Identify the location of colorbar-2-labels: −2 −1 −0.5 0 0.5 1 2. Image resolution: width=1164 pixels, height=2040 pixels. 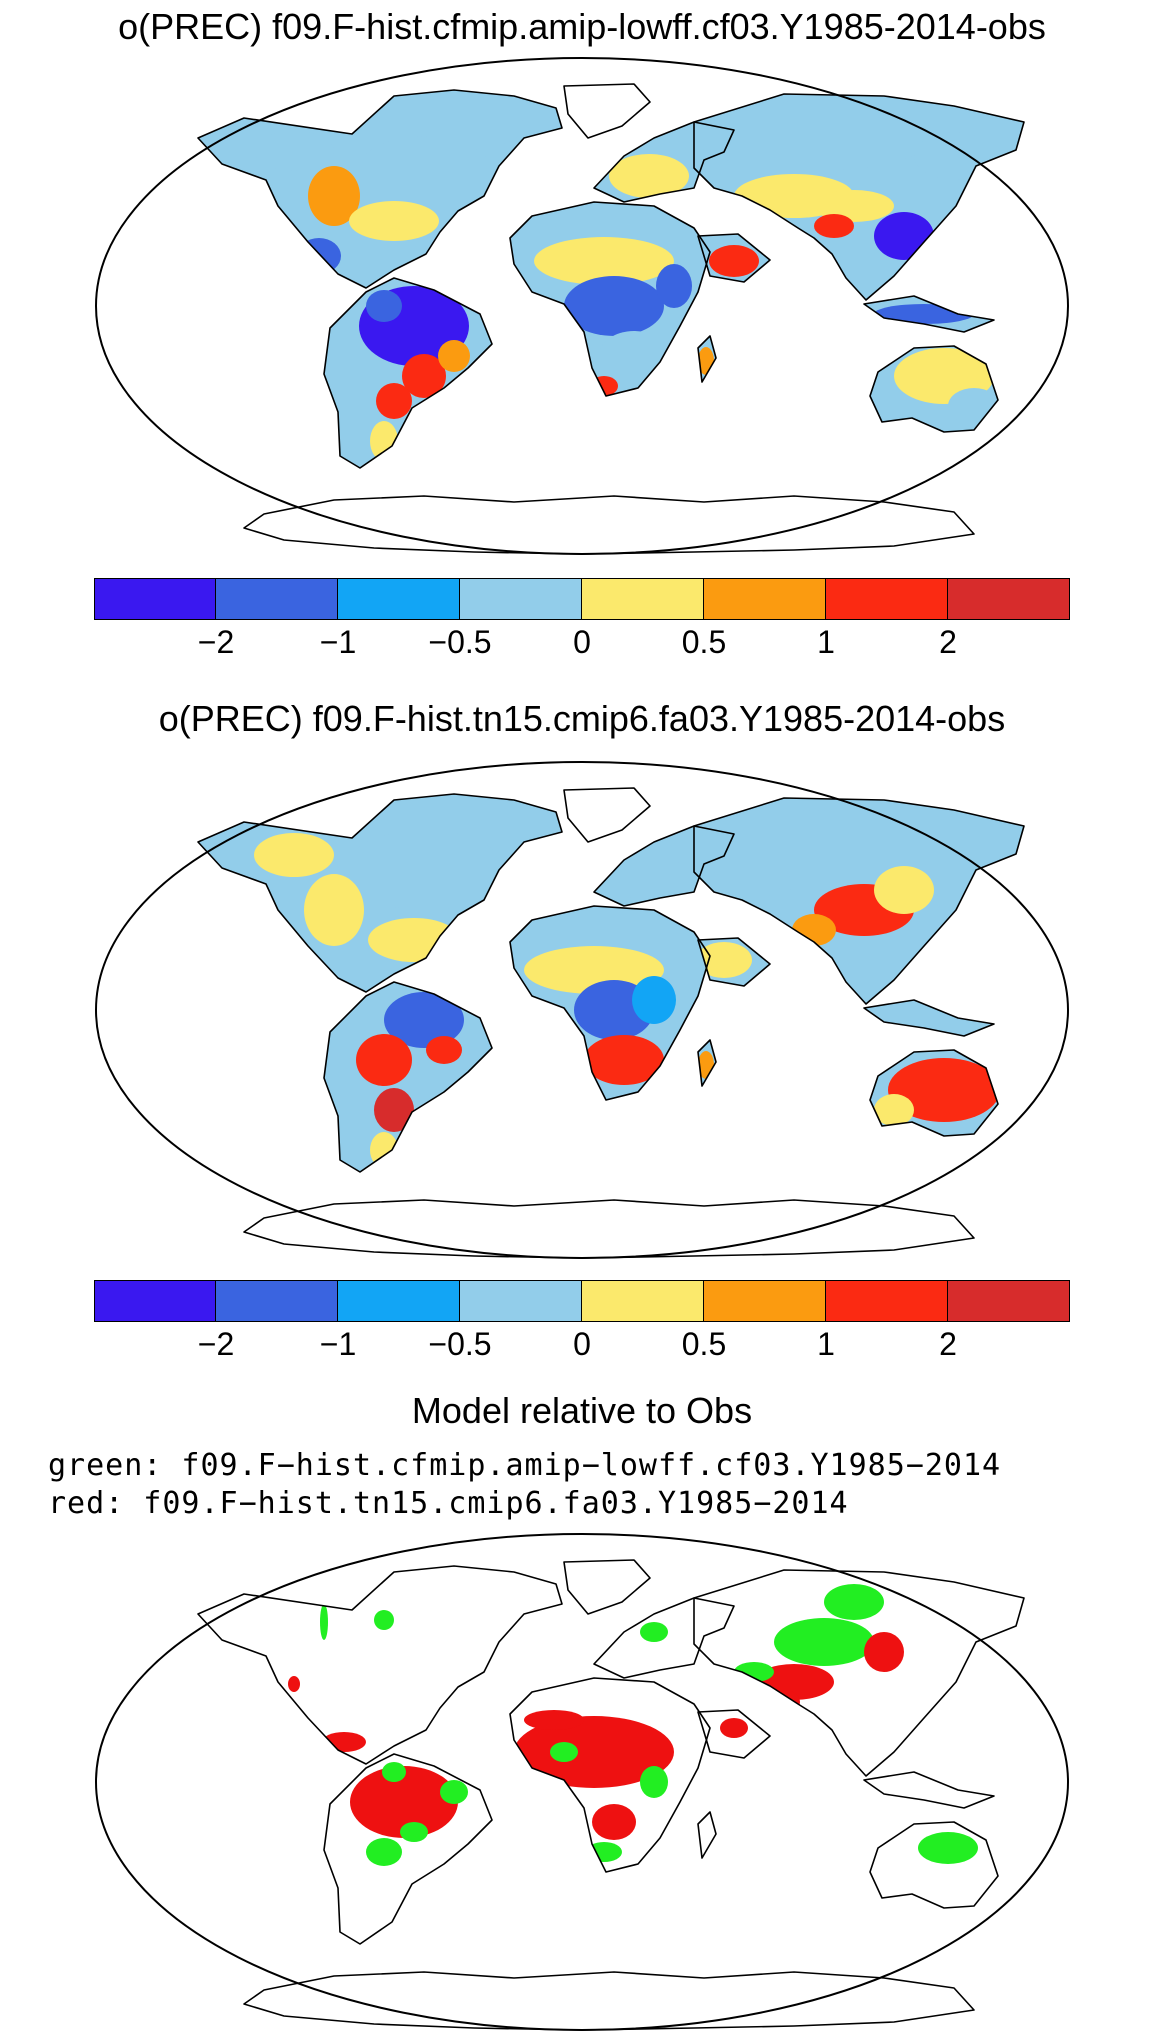
(582, 1346).